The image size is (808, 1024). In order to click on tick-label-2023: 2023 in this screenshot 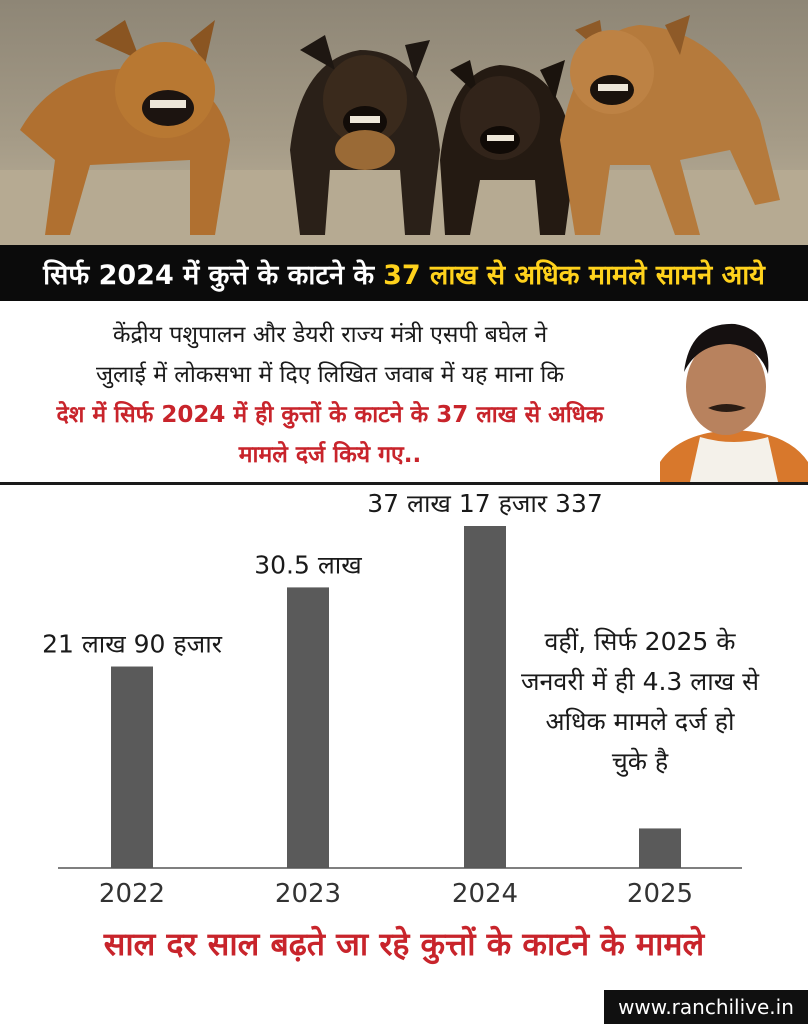, I will do `click(308, 894)`.